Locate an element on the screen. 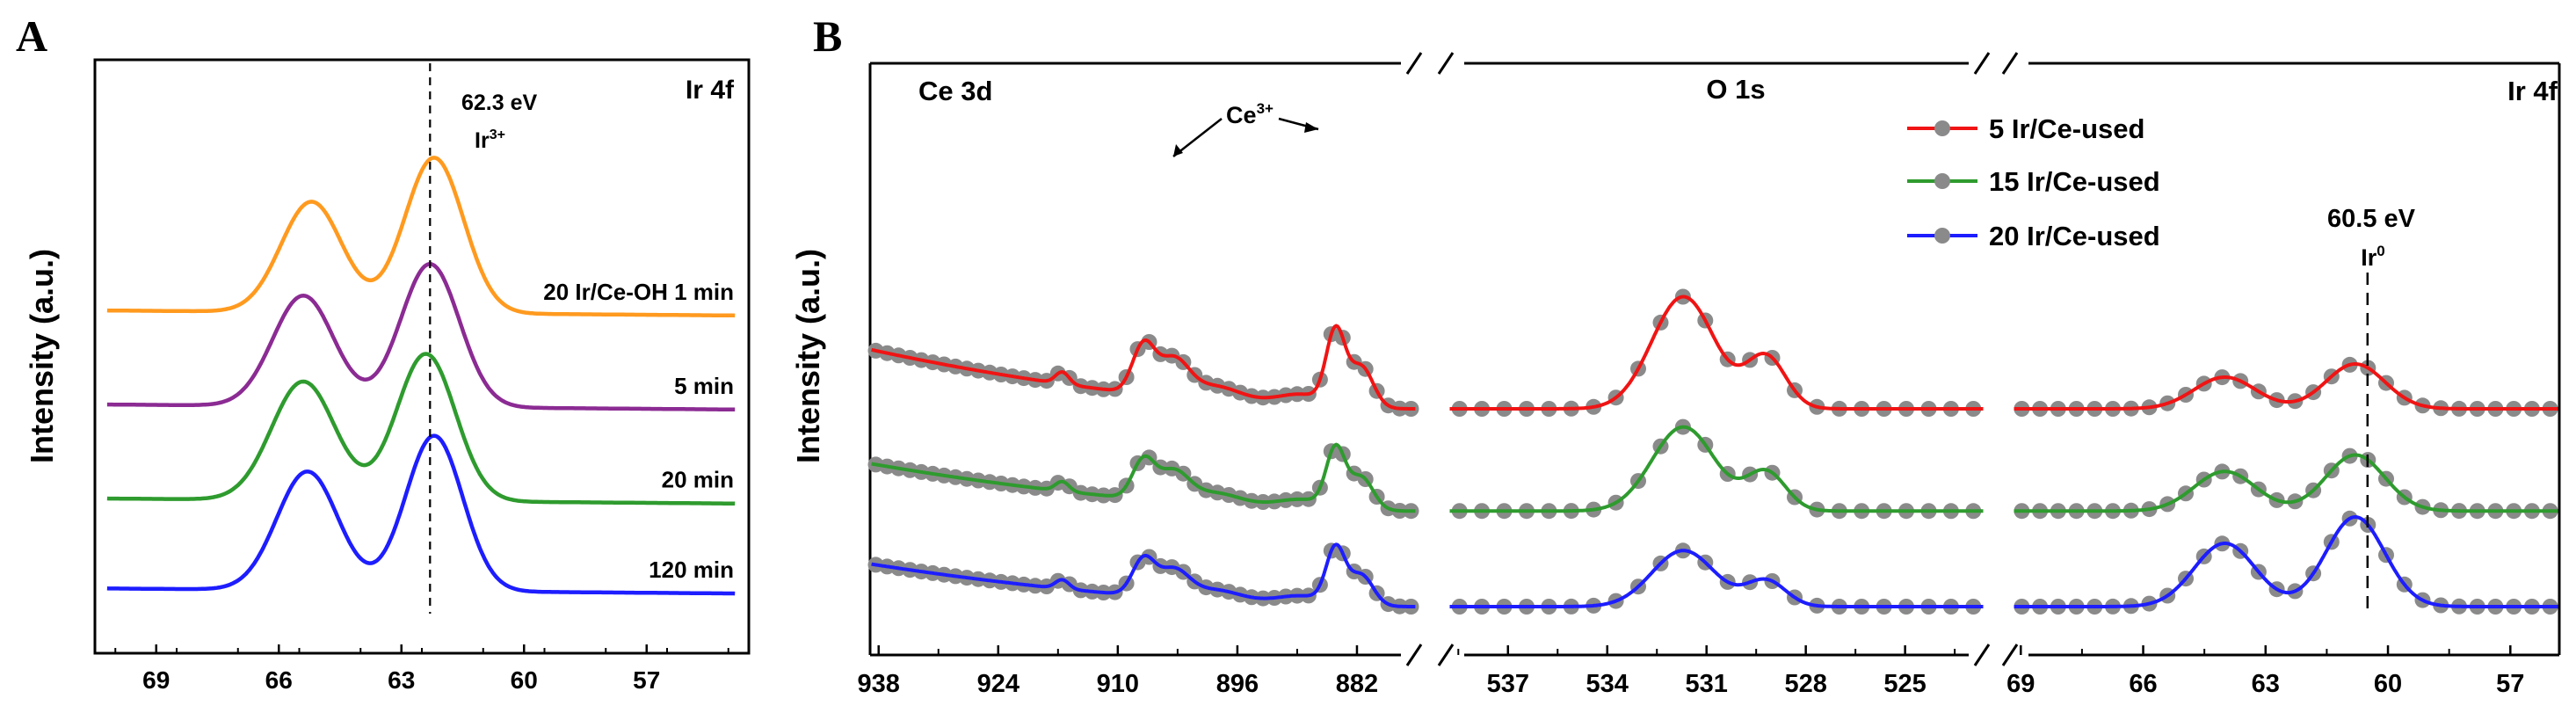 Image resolution: width=2576 pixels, height=713 pixels. panel-a-series-labels: 20 Ir/Ce-OH 1 min 5 min 20 min 120 min is located at coordinates (638, 431).